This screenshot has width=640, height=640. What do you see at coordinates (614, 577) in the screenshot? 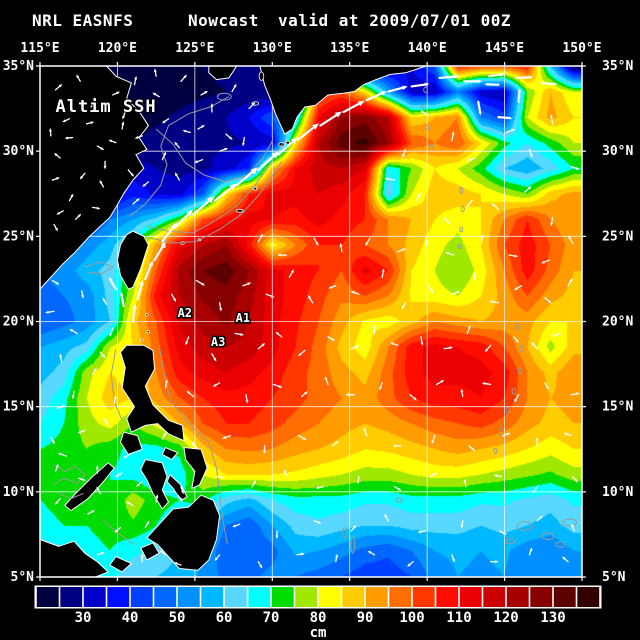
I see `lat-tick-label-right: 5°N` at bounding box center [614, 577].